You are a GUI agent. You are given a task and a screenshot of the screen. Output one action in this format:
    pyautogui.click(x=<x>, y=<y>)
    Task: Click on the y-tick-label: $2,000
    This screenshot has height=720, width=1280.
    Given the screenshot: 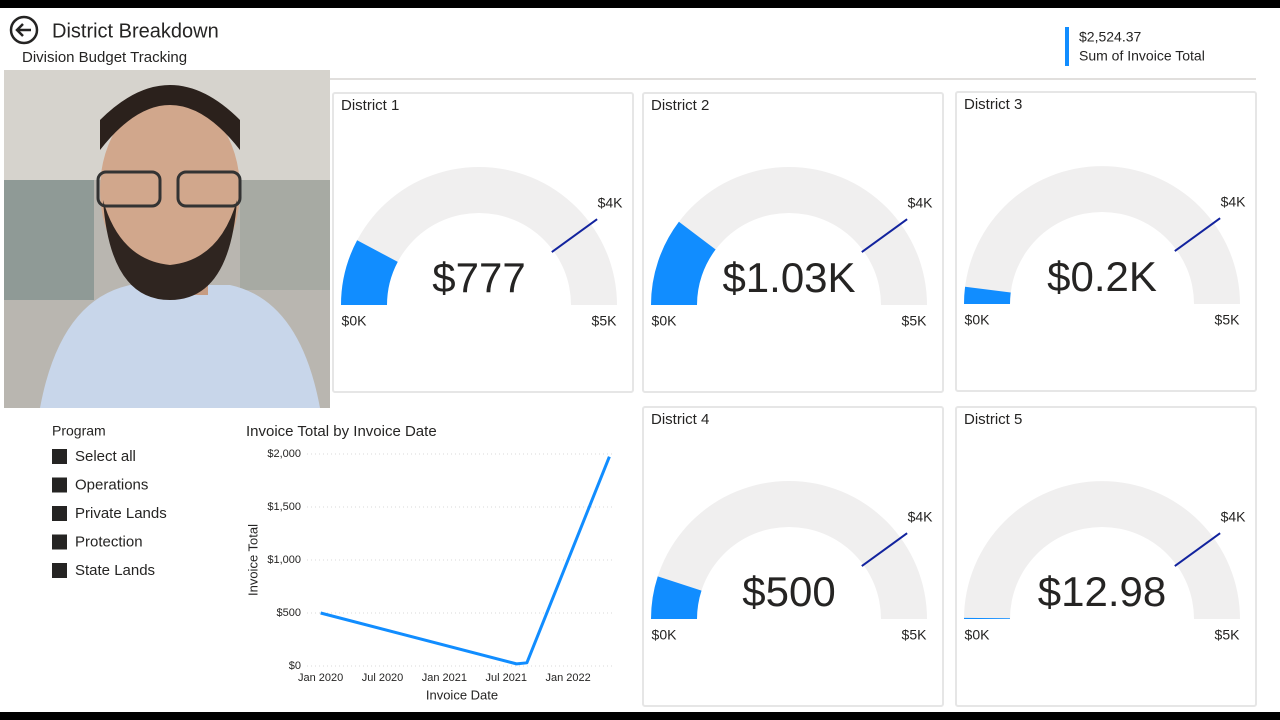 What is the action you would take?
    pyautogui.click(x=284, y=454)
    